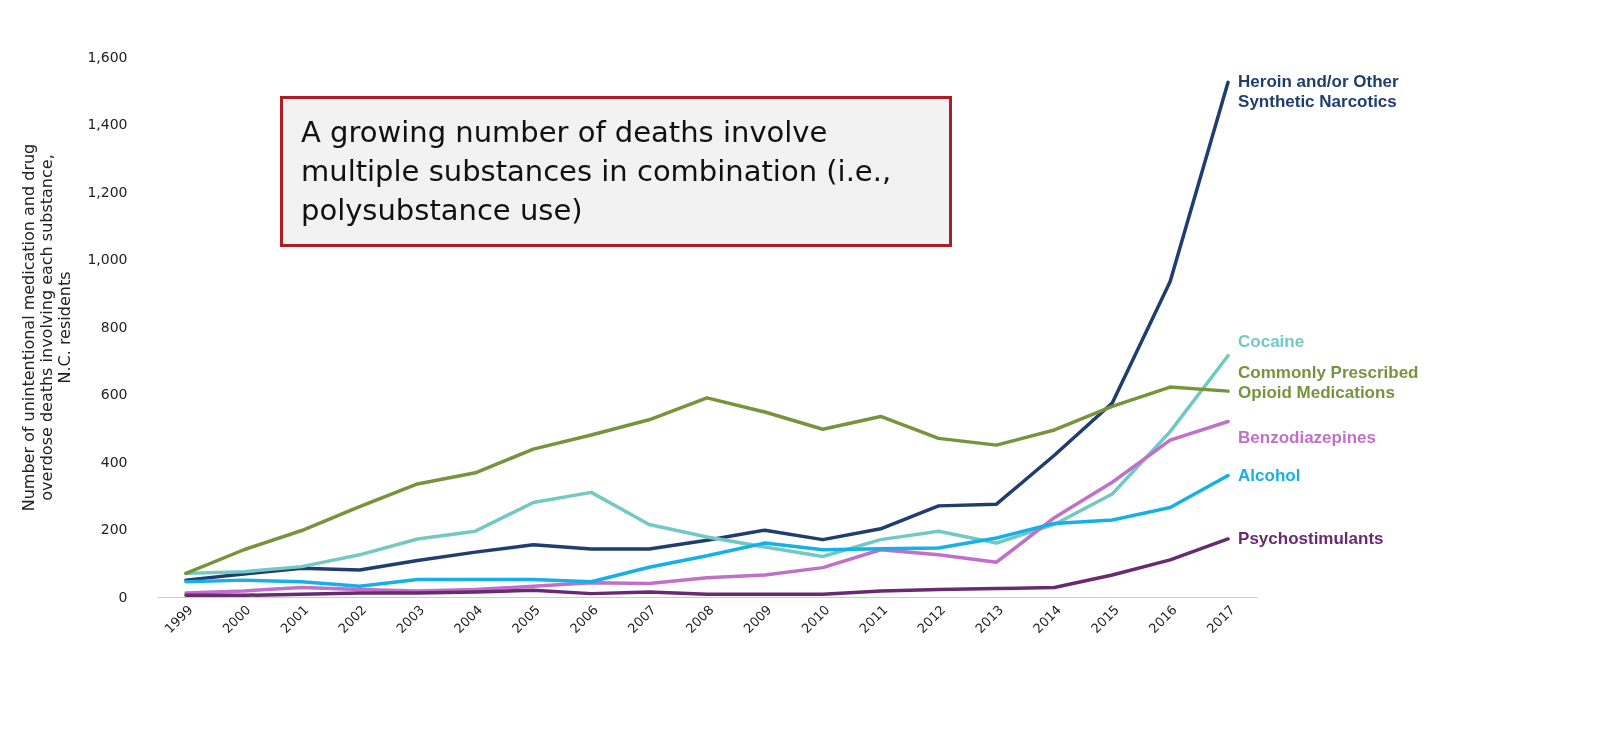 Image resolution: width=1608 pixels, height=729 pixels. I want to click on y-tick-label: 1,400, so click(107, 124).